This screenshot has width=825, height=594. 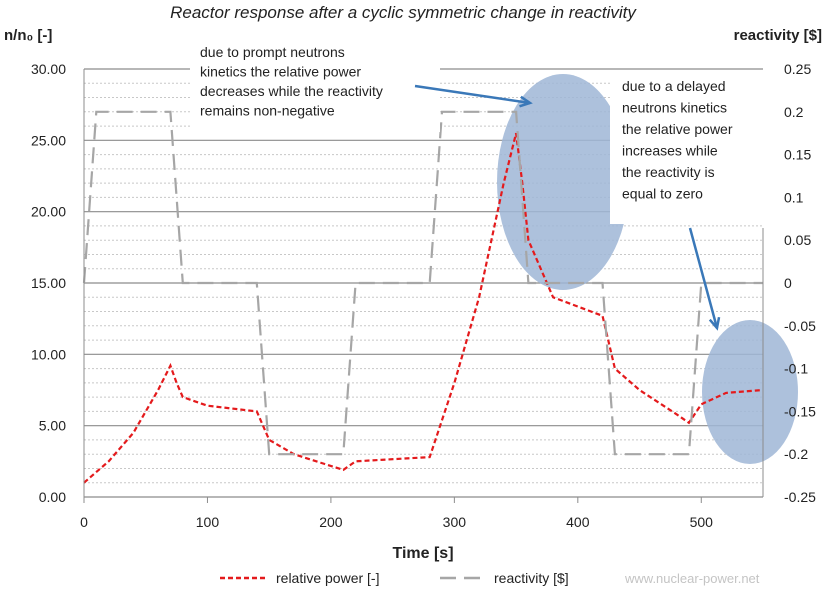 What do you see at coordinates (331, 522) in the screenshot?
I see `x-tick-label: 200` at bounding box center [331, 522].